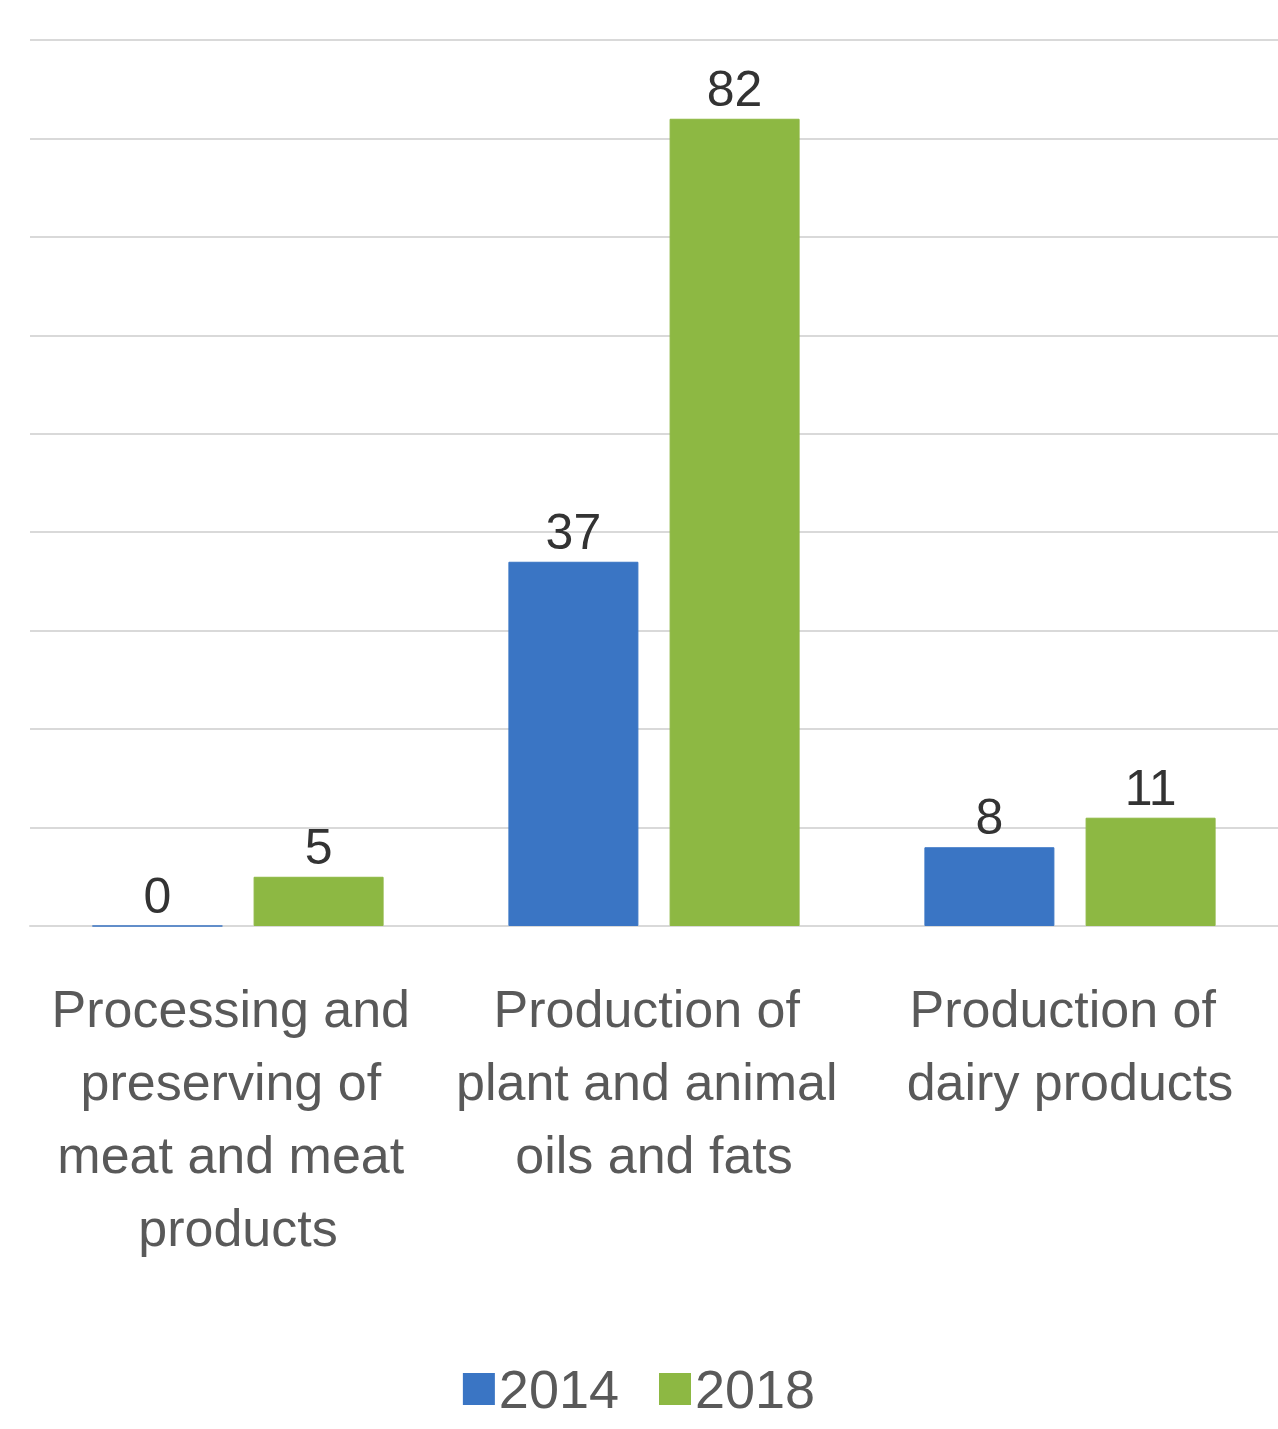 The width and height of the screenshot is (1278, 1429). I want to click on legend-label: 2014, so click(559, 1389).